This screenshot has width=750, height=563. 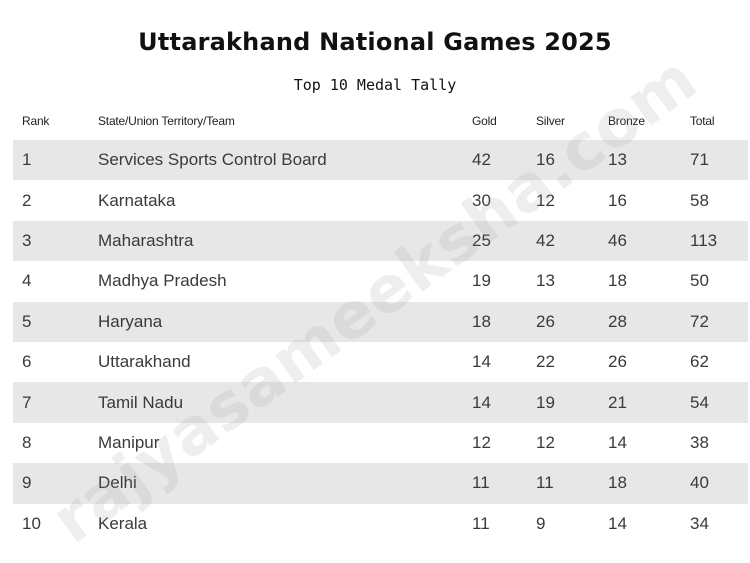 What do you see at coordinates (55, 402) in the screenshot?
I see `cell-rank: 7` at bounding box center [55, 402].